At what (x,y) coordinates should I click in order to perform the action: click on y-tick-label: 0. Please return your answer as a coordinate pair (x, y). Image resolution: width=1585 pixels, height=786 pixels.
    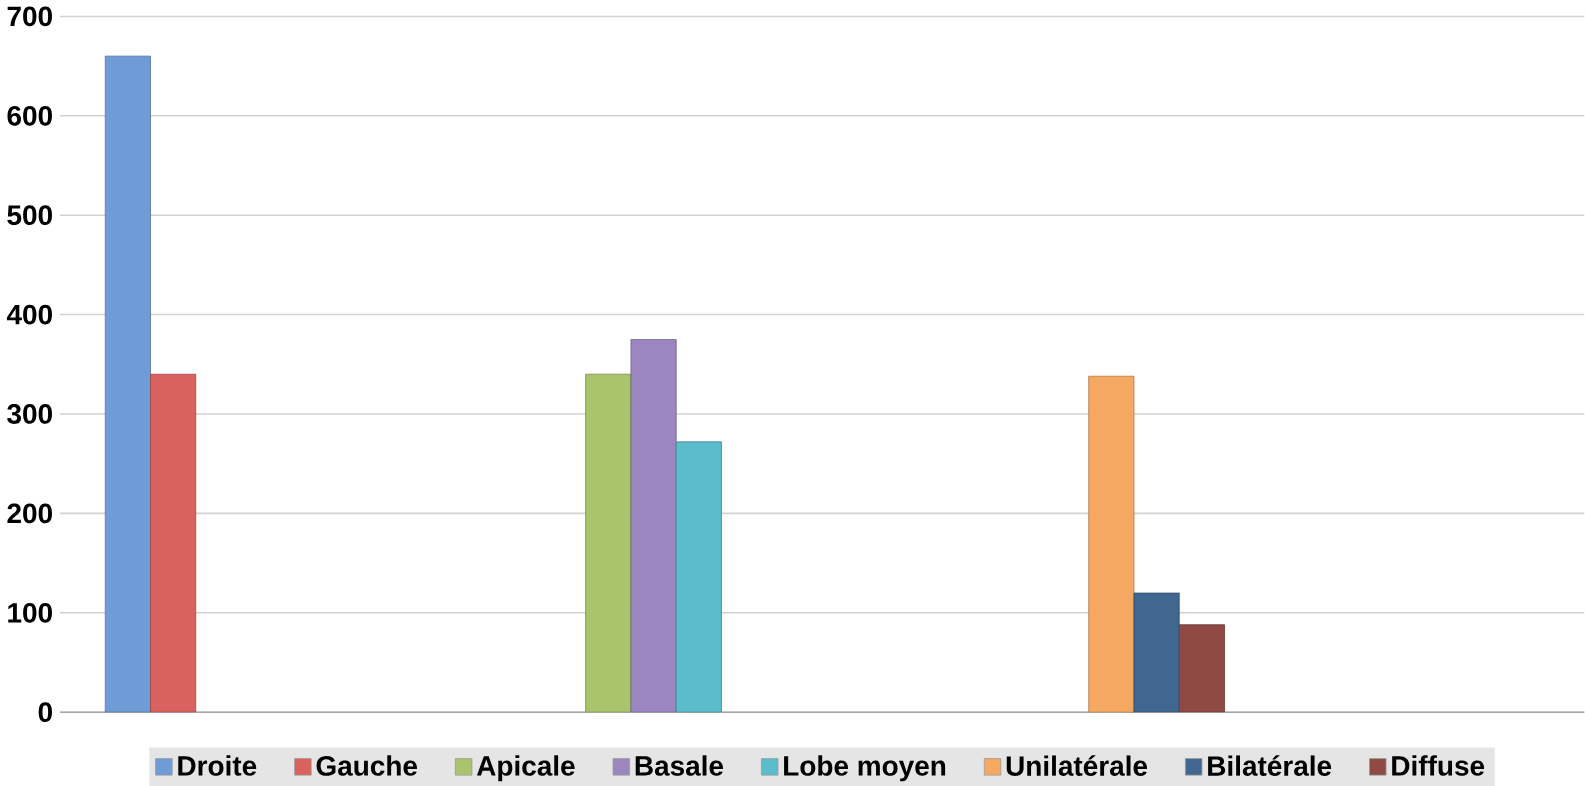
    Looking at the image, I should click on (45, 712).